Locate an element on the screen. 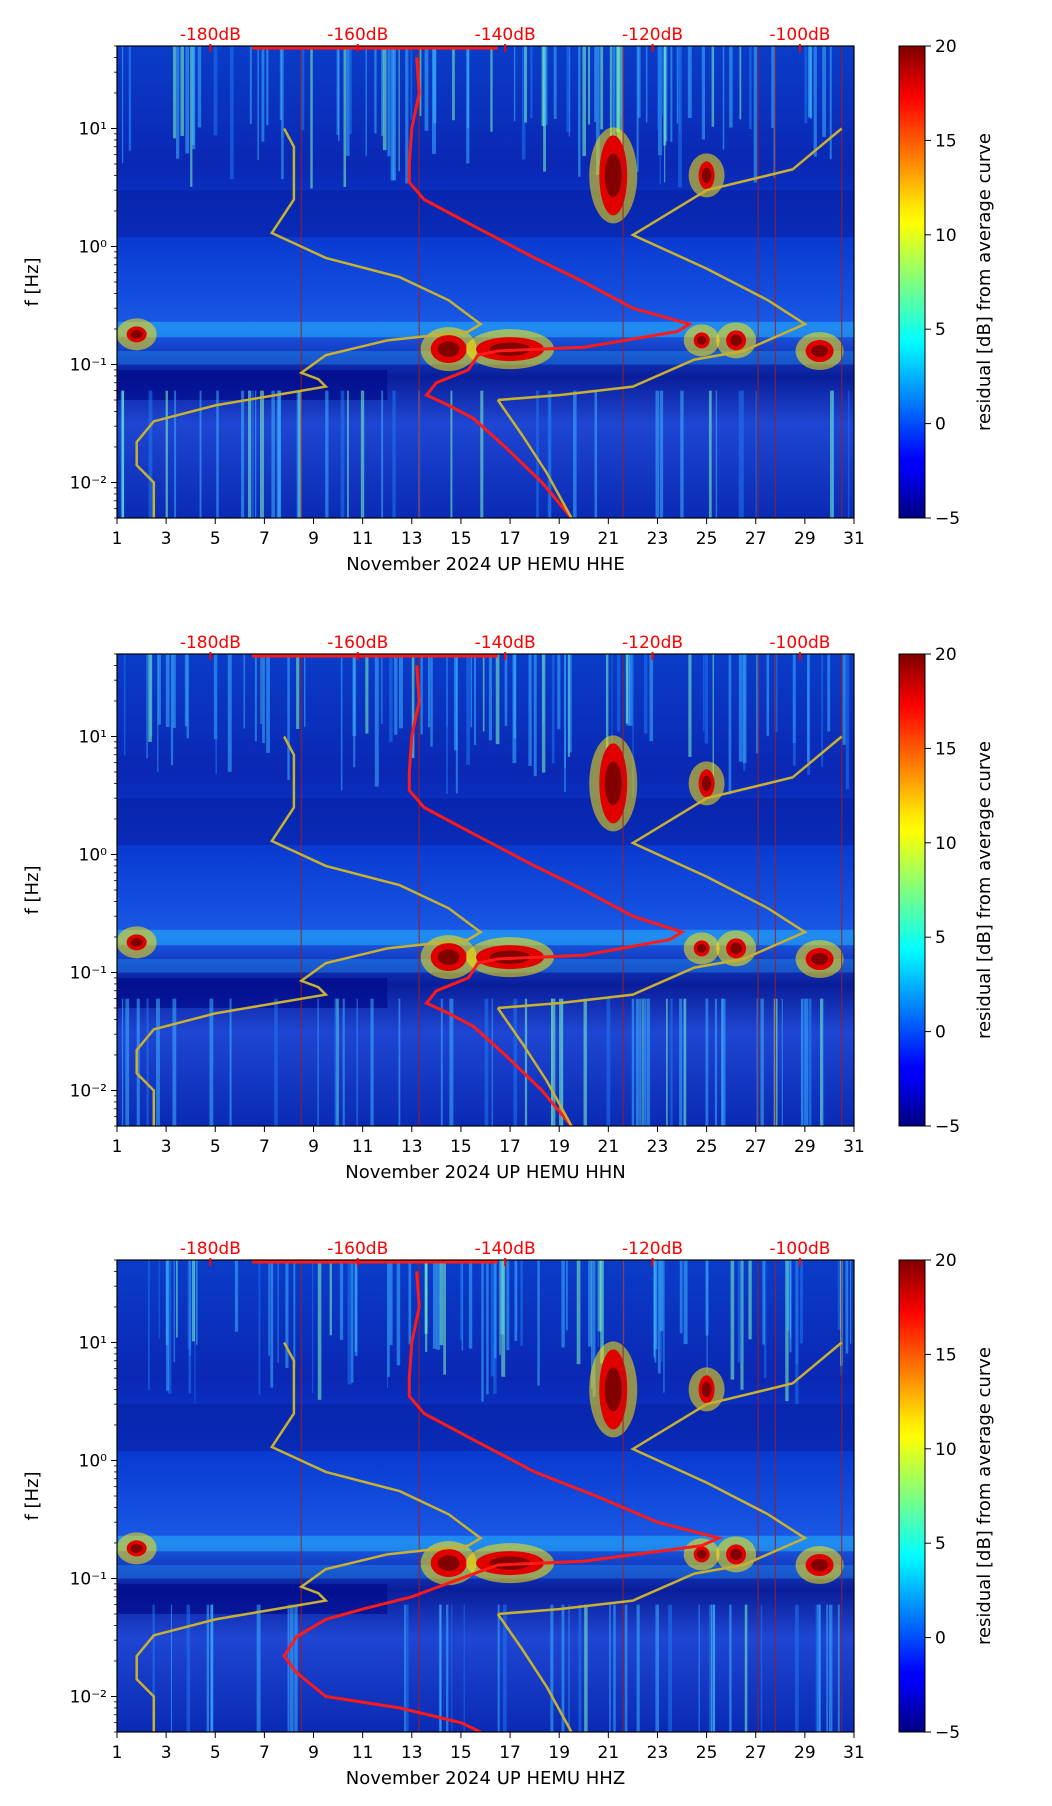  x-axis-label: November 2024 UP HEMU HHZ is located at coordinates (485, 1778).